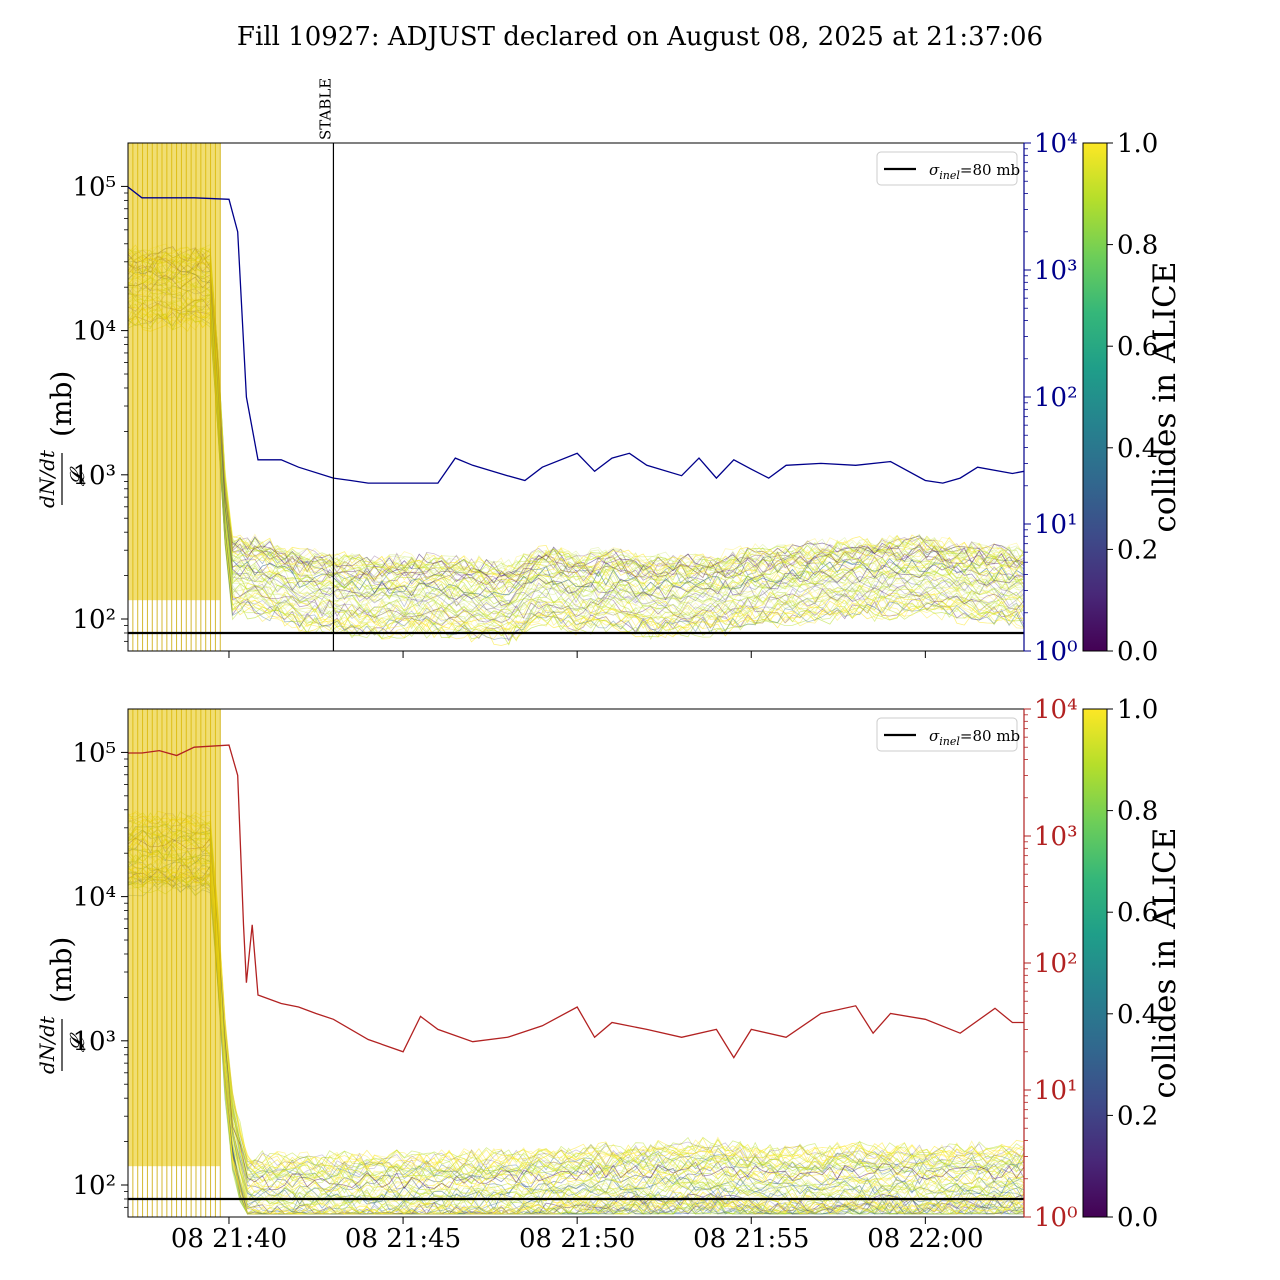 This screenshot has width=1280, height=1280. I want to click on colorbar-tick-label: 0.6, so click(1137, 913).